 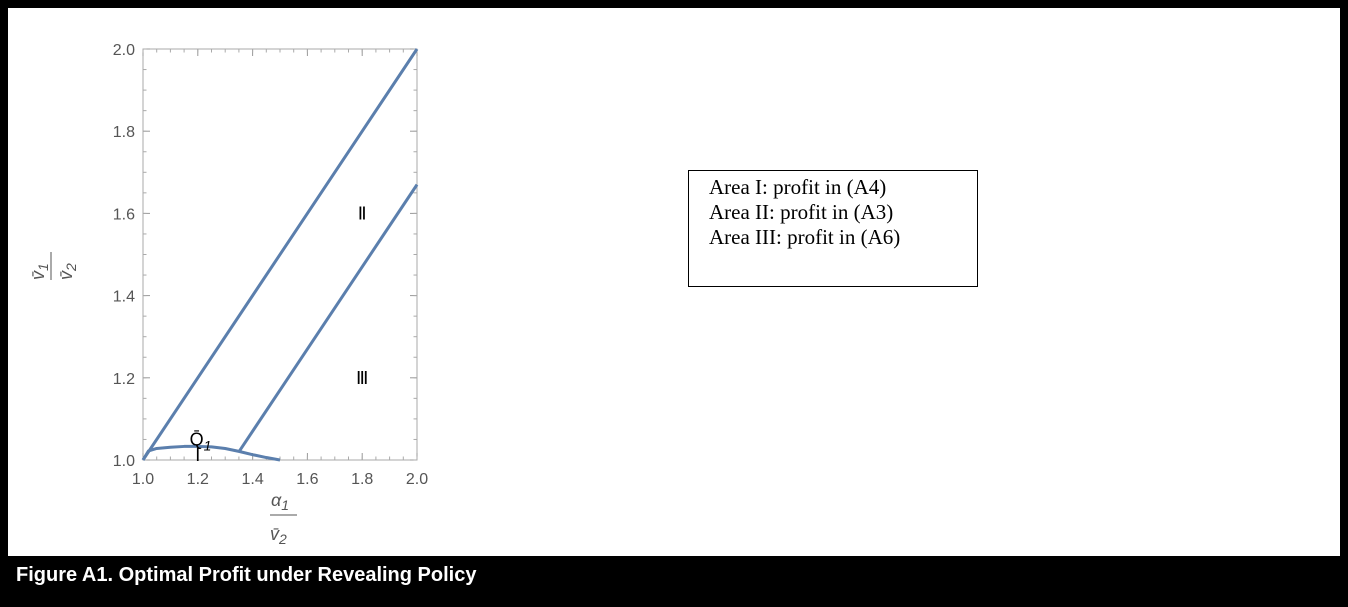 I want to click on legend-line-area-2: Area II: profit in (A3), so click(x=801, y=212).